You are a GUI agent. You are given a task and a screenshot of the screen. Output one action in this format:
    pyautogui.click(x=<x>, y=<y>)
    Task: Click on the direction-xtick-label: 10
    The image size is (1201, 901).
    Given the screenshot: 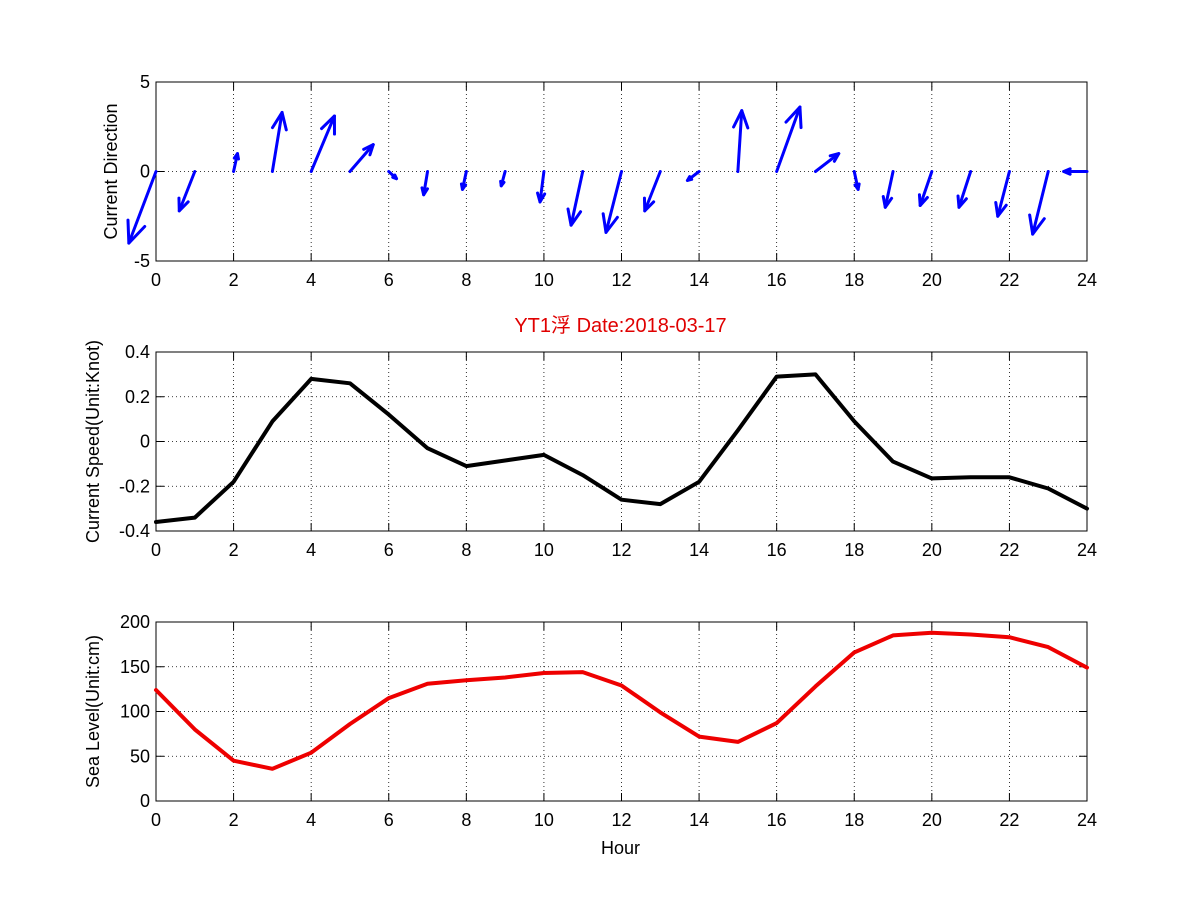 What is the action you would take?
    pyautogui.click(x=544, y=280)
    